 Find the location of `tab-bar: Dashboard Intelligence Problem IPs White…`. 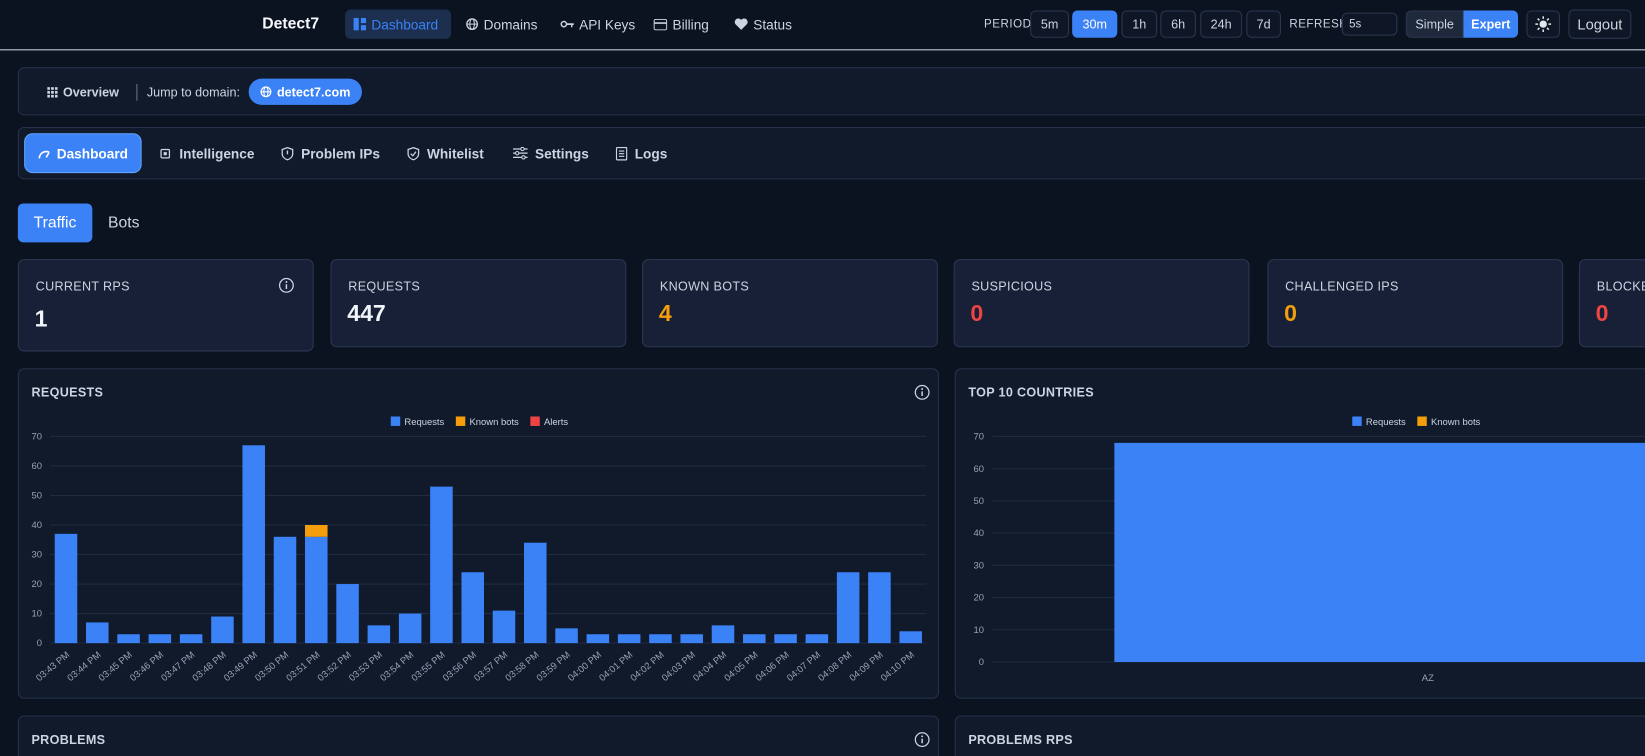

tab-bar: Dashboard Intelligence Problem IPs White… is located at coordinates (831, 153).